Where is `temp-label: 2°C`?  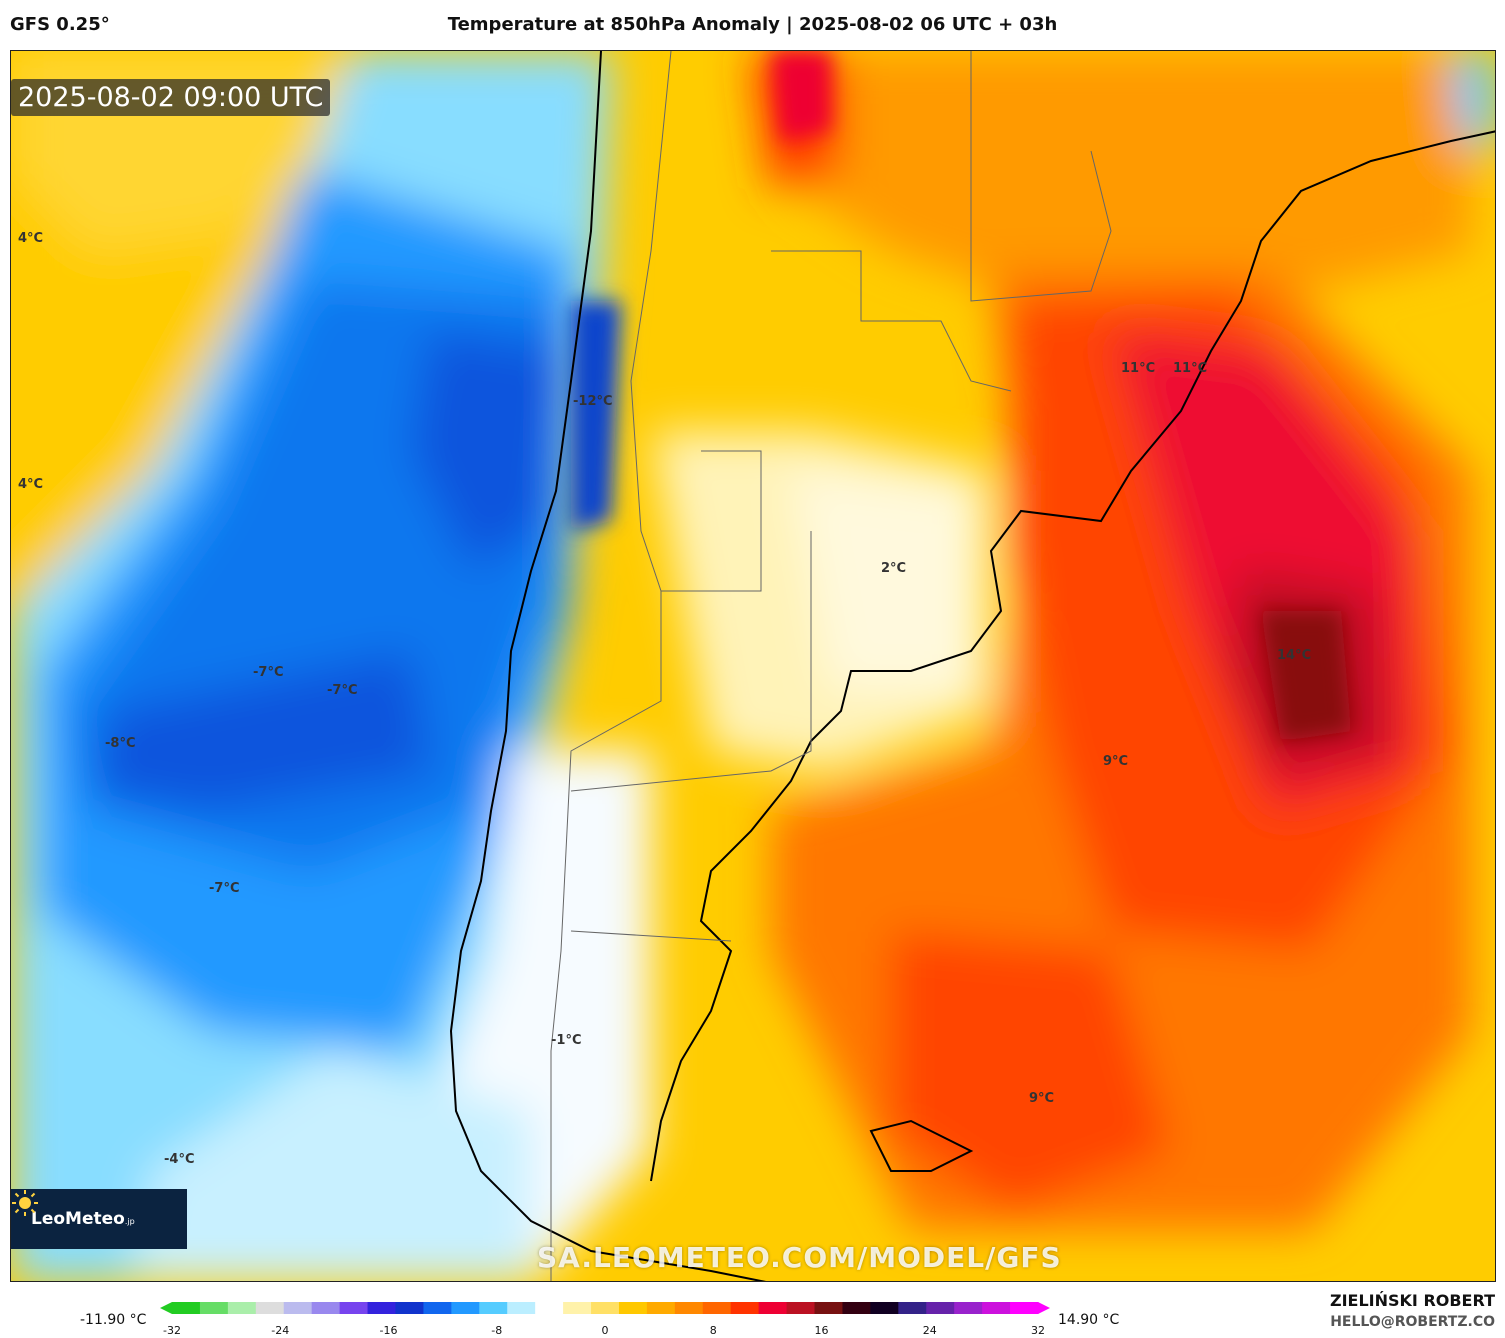
temp-label: 2°C is located at coordinates (894, 568).